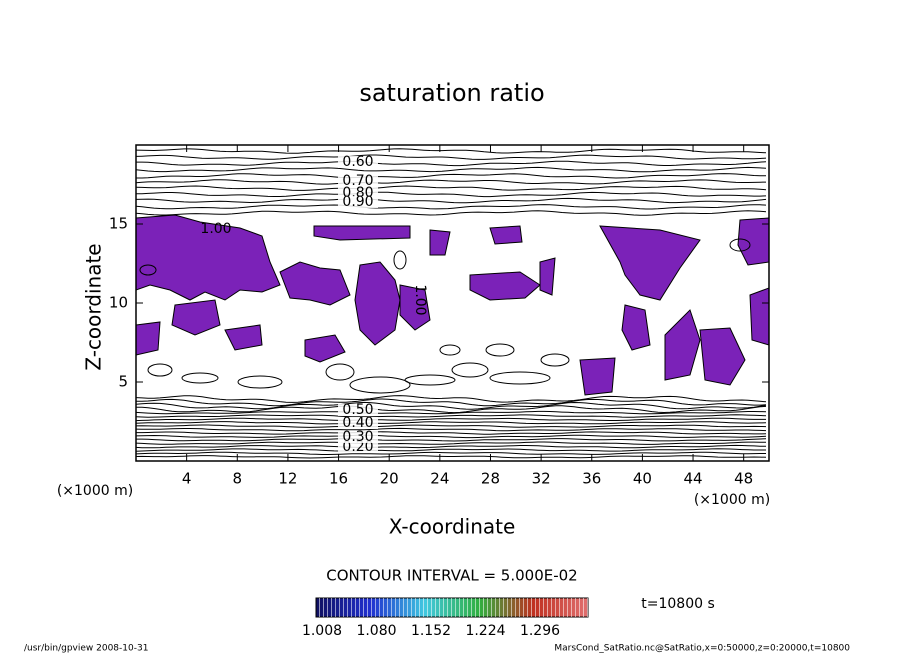 The width and height of the screenshot is (904, 654). What do you see at coordinates (94, 306) in the screenshot?
I see `y-axis-label: Z-coordinate` at bounding box center [94, 306].